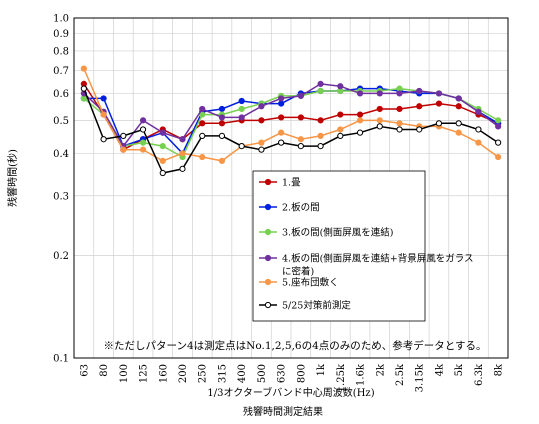  I want to click on x-axis-label: 1/3オクターブバンド中心周波数(Hz), so click(290, 392).